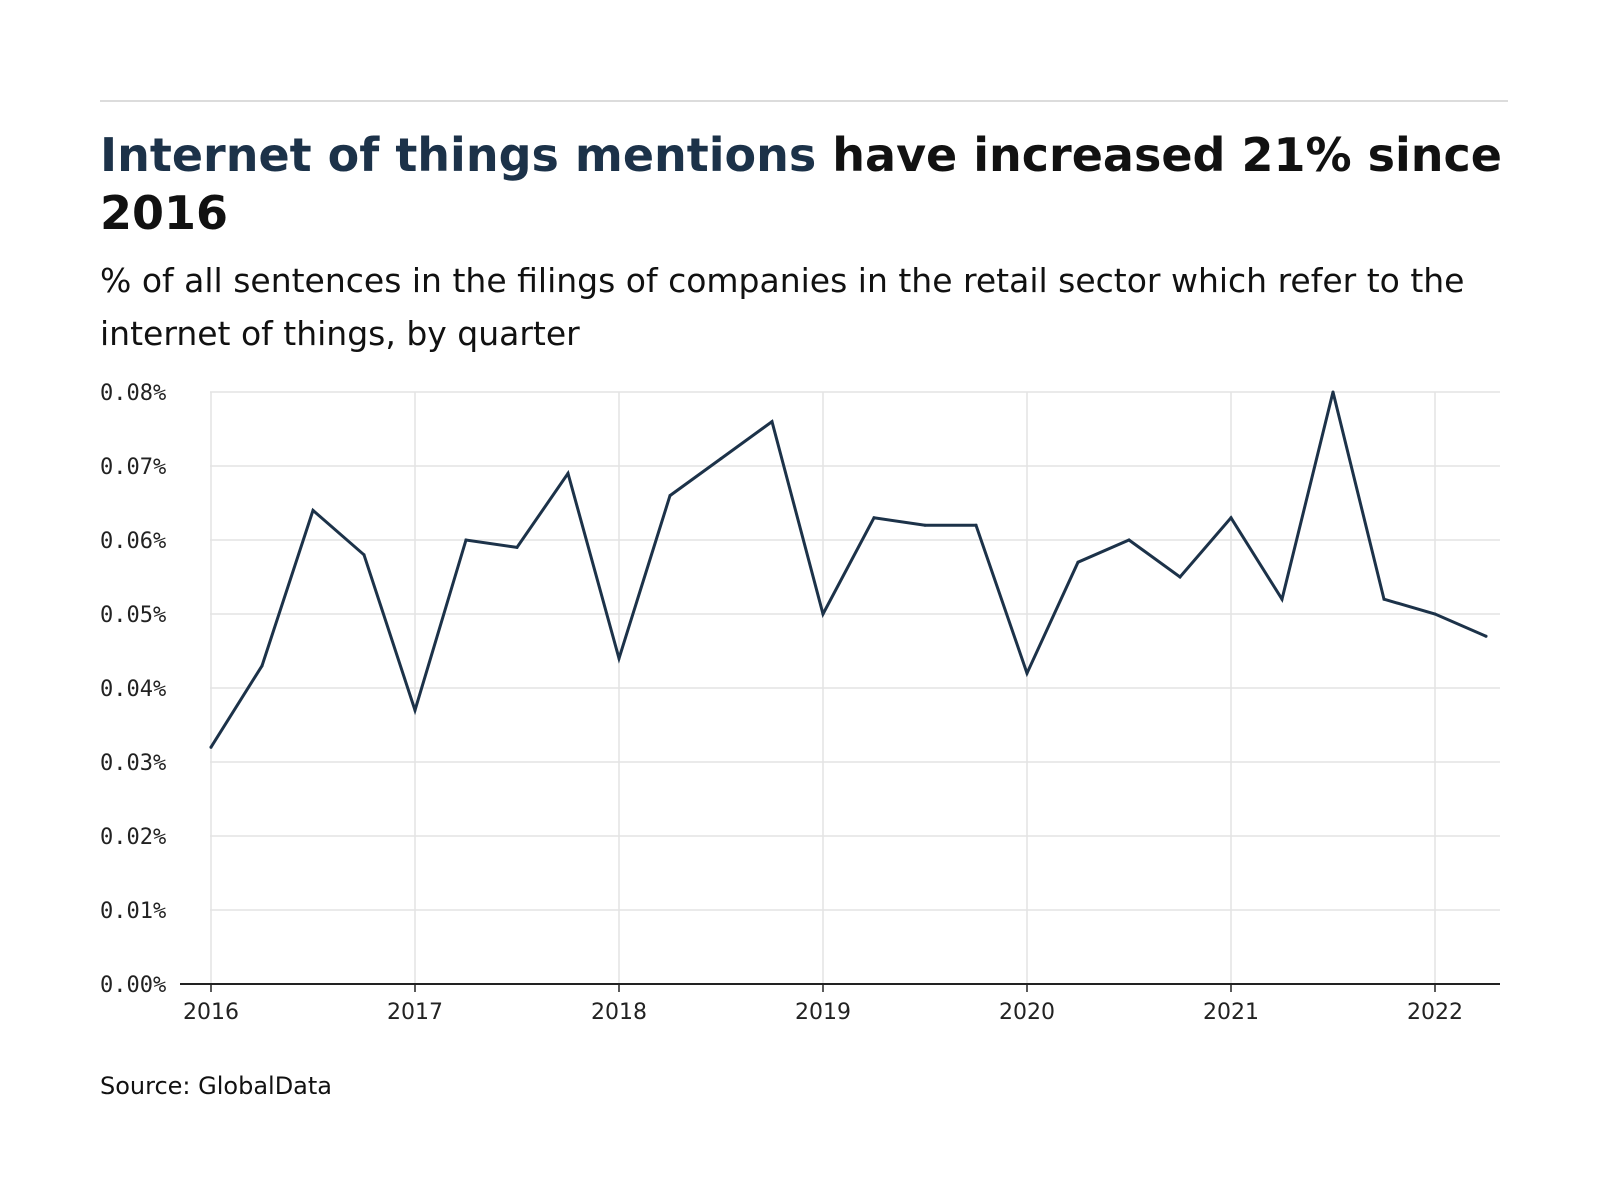 This screenshot has width=1600, height=1200. Describe the element at coordinates (133, 911) in the screenshot. I see `y-tick-label: 0.01%` at that location.